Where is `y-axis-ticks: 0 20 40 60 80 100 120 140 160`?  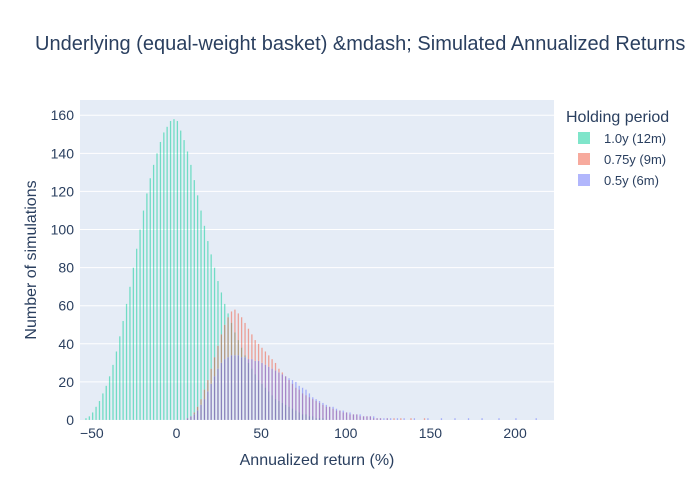 y-axis-ticks: 0 20 40 60 80 100 120 140 160 is located at coordinates (63, 267).